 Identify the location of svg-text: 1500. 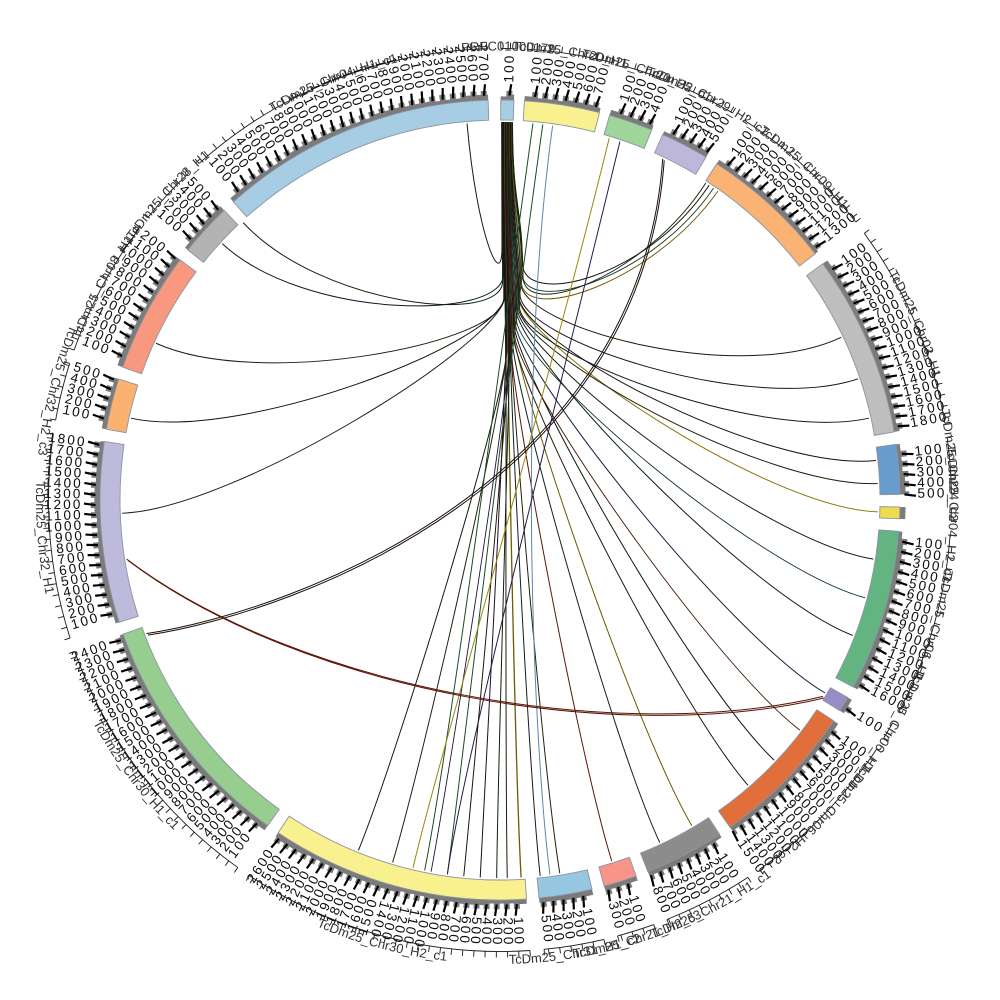
(64, 471).